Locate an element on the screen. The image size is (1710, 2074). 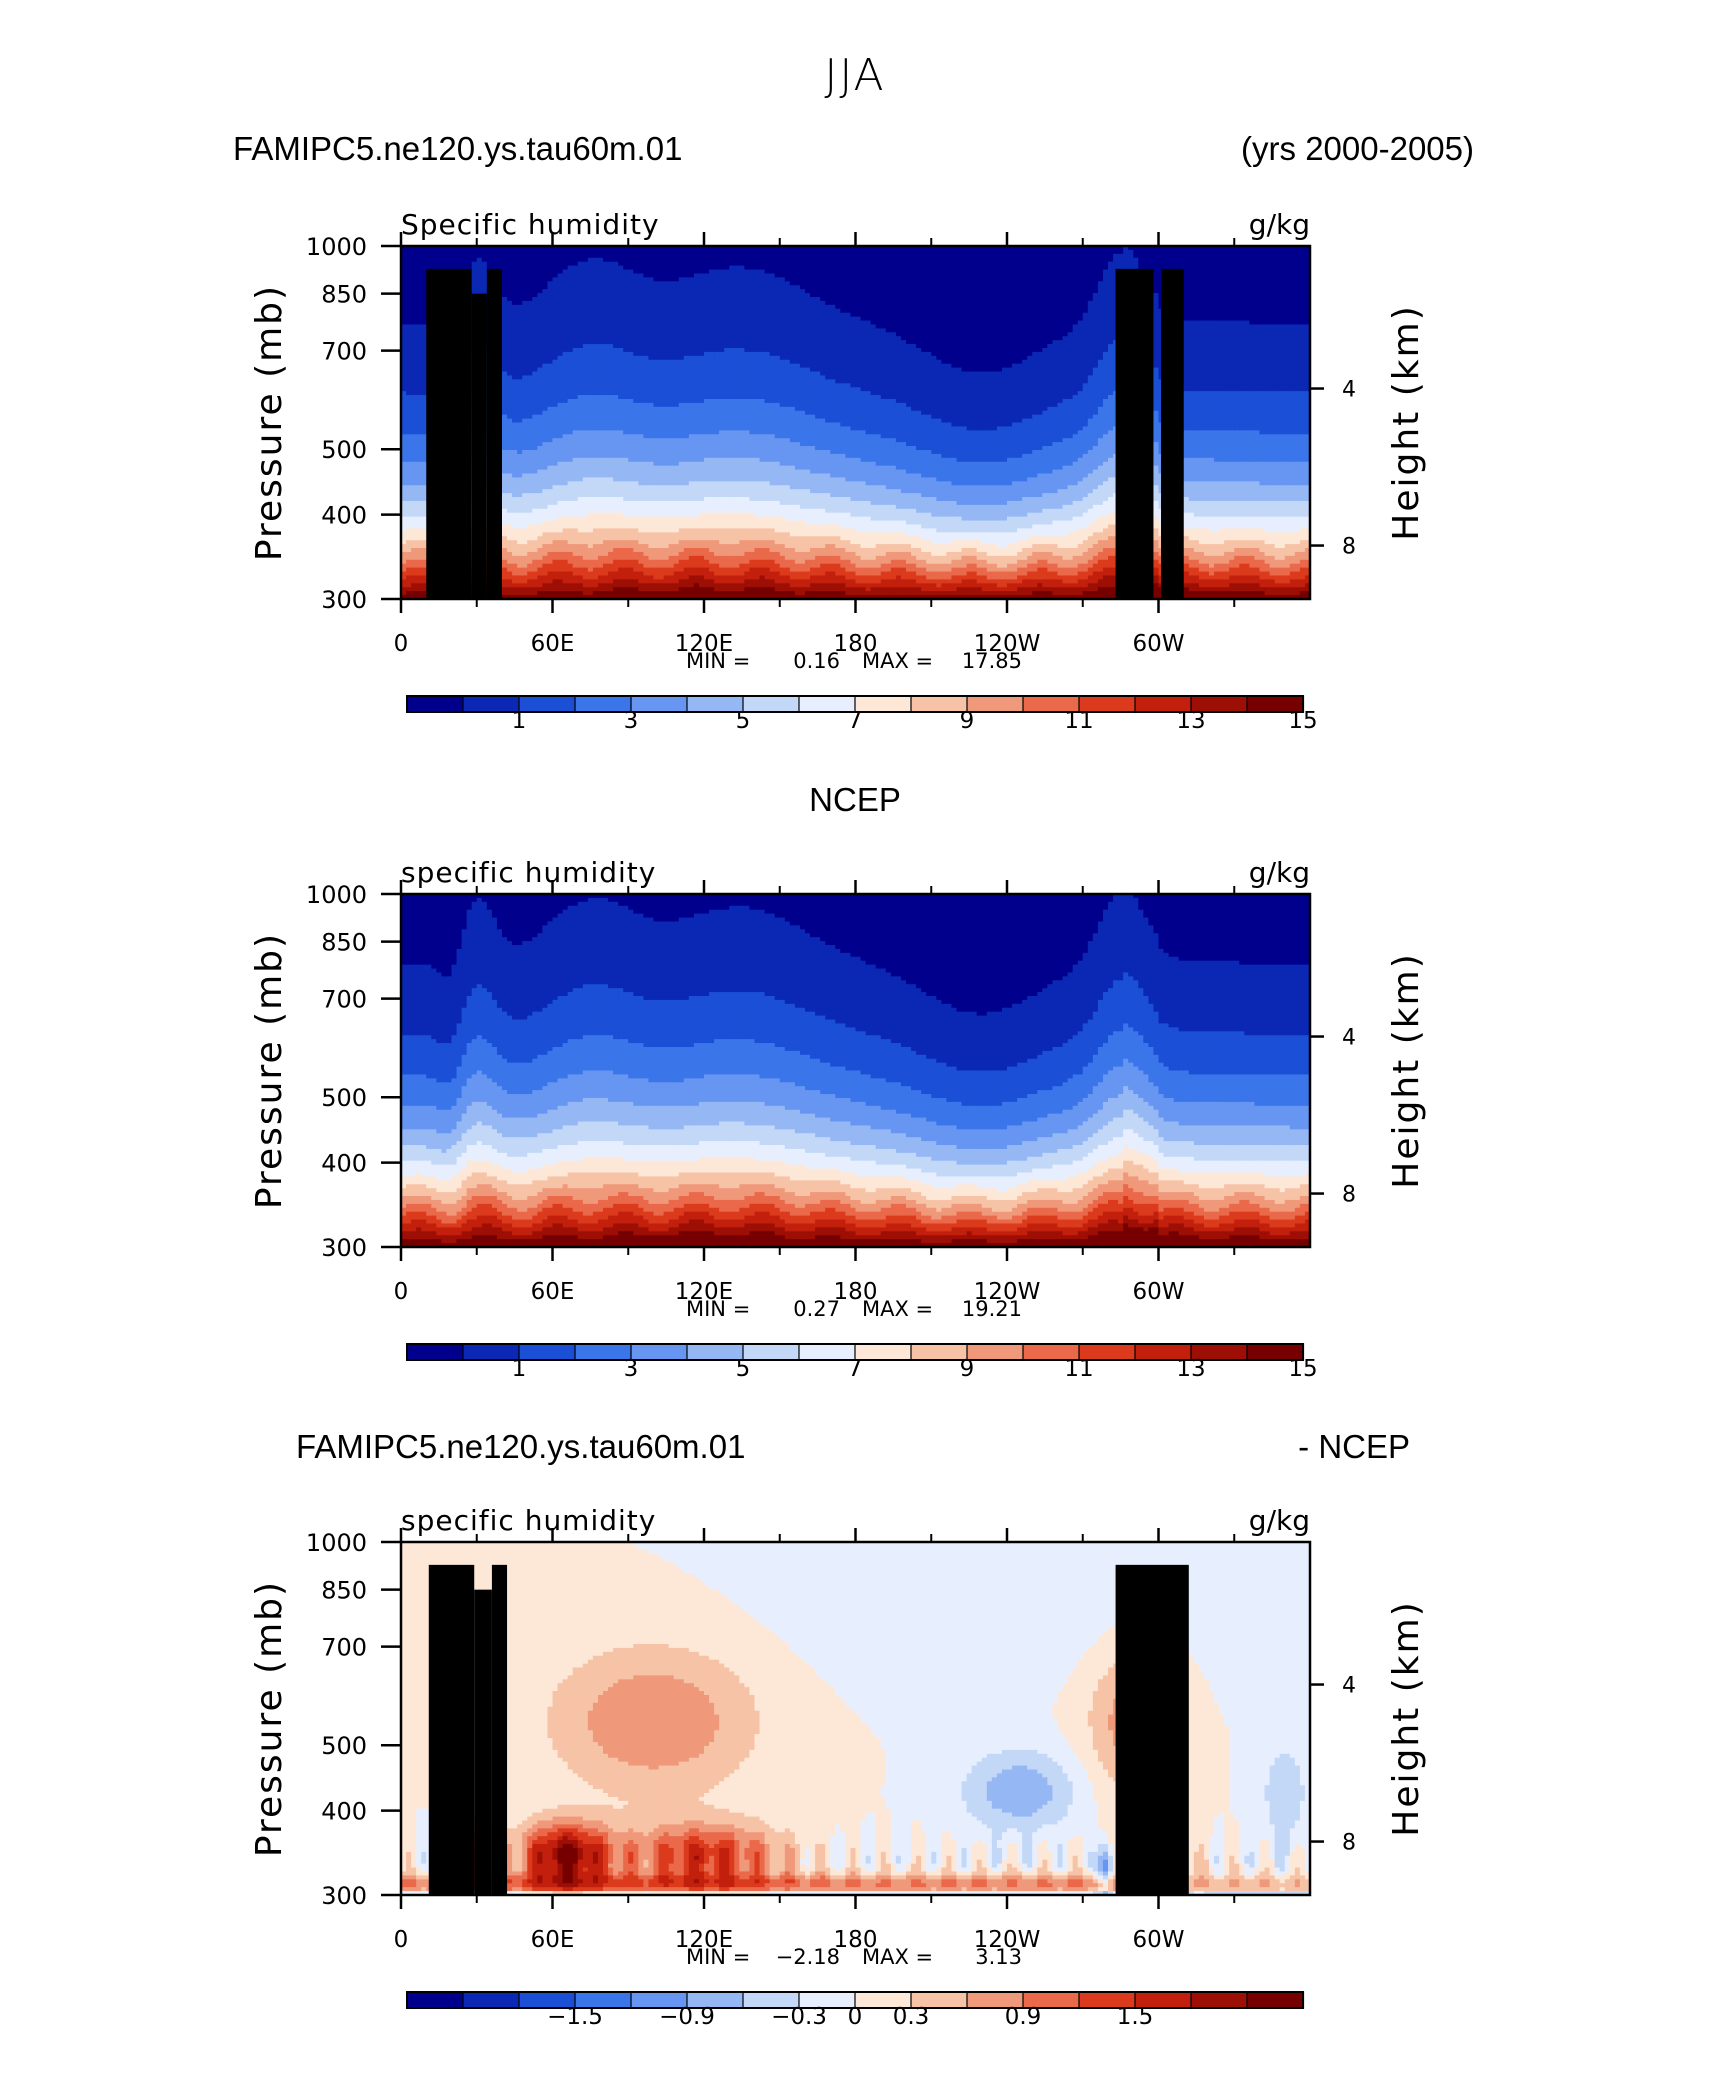
max-value: 19.21 is located at coordinates (992, 1309).